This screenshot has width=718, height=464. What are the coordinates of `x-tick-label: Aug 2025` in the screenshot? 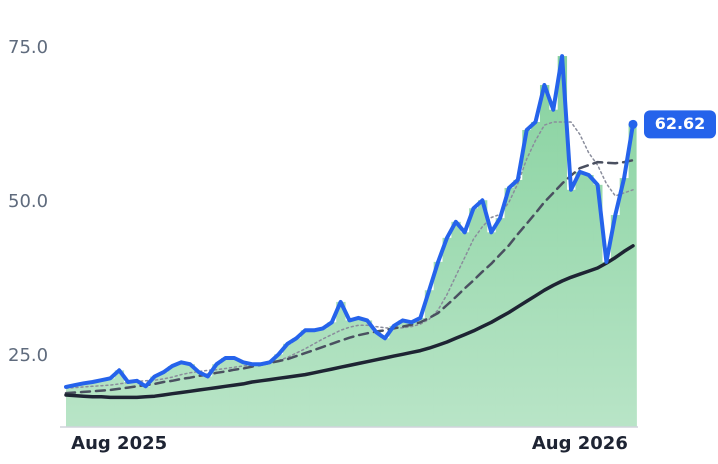 It's located at (119, 443).